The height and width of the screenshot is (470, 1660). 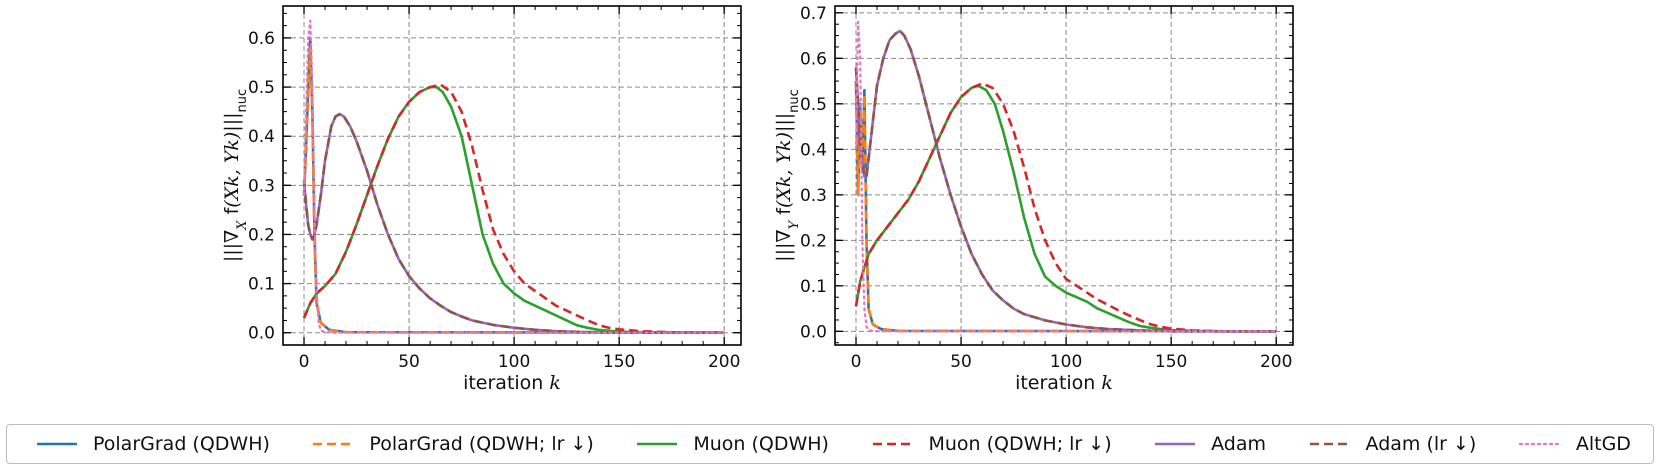 I want to click on legend-label: Adam (lr ↓), so click(x=1421, y=444).